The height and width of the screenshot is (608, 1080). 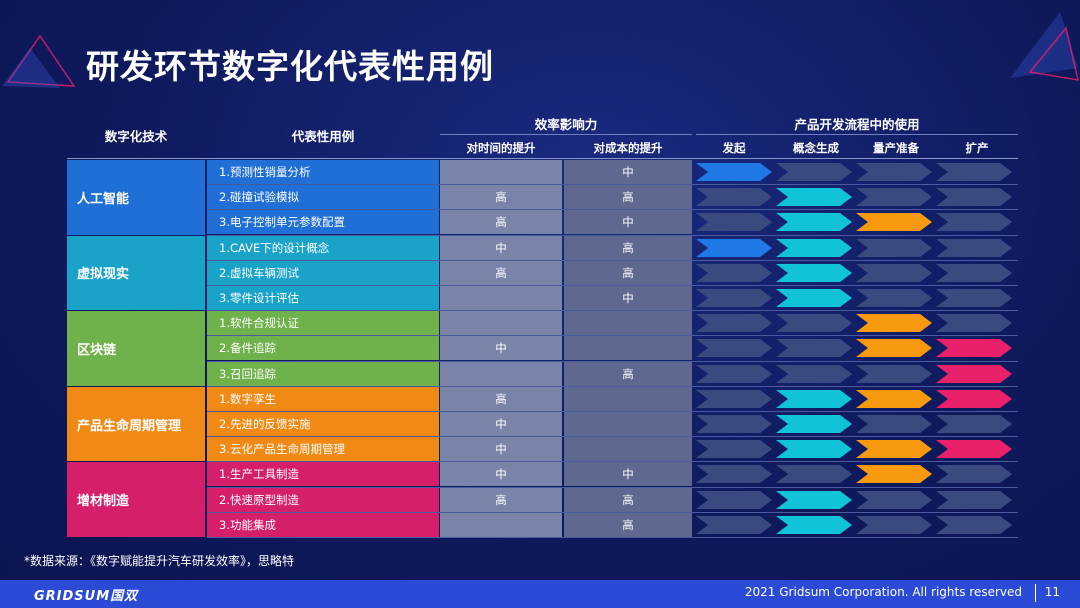 I want to click on use-case-row: 3.零件设计评估, so click(x=323, y=298).